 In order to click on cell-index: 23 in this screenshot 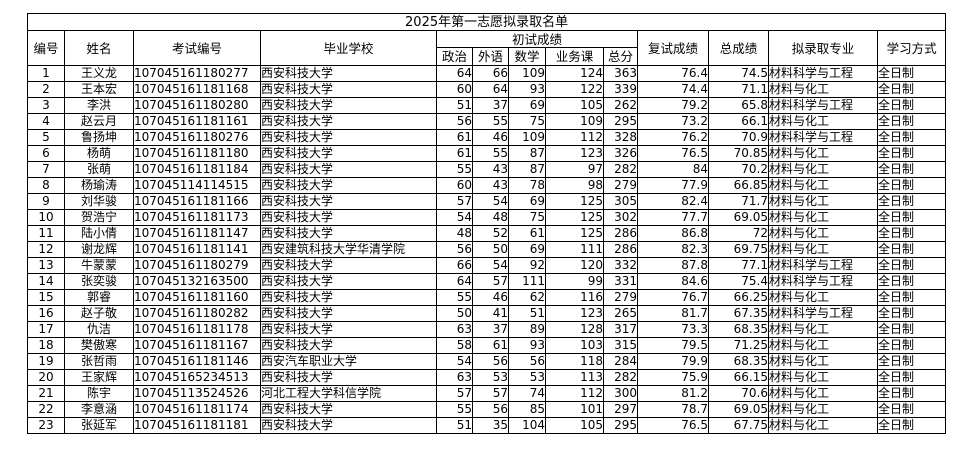, I will do `click(46, 425)`.